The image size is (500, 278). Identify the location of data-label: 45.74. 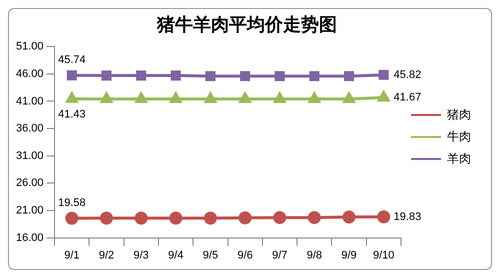
(72, 60).